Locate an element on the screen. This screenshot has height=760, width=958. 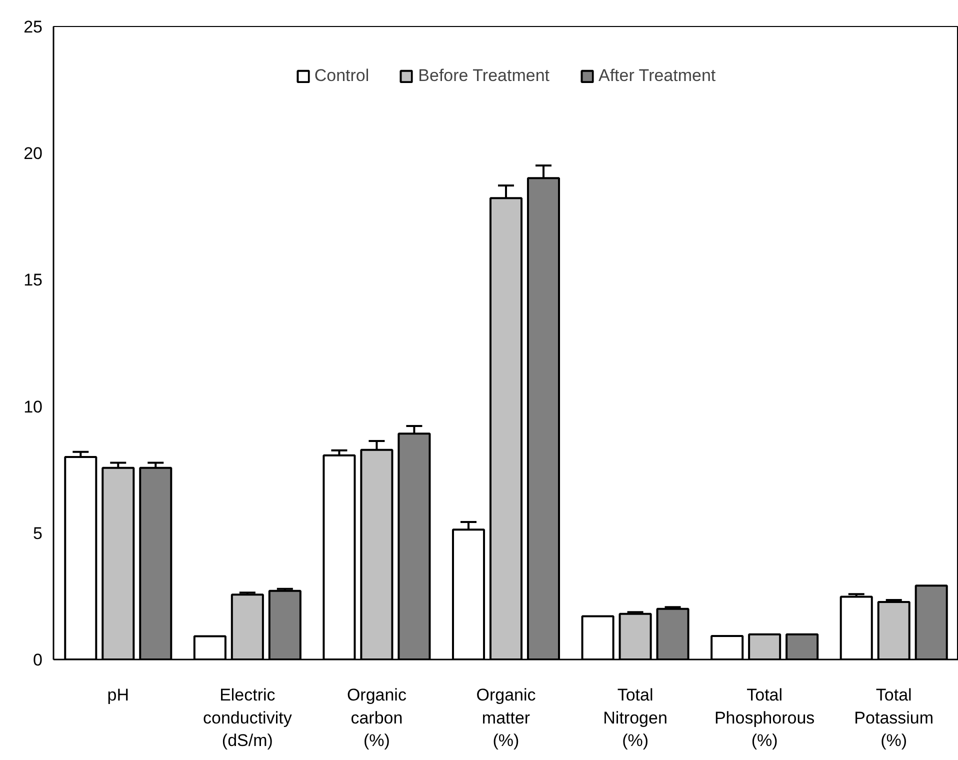
y-tick-label: 0 is located at coordinates (38, 660).